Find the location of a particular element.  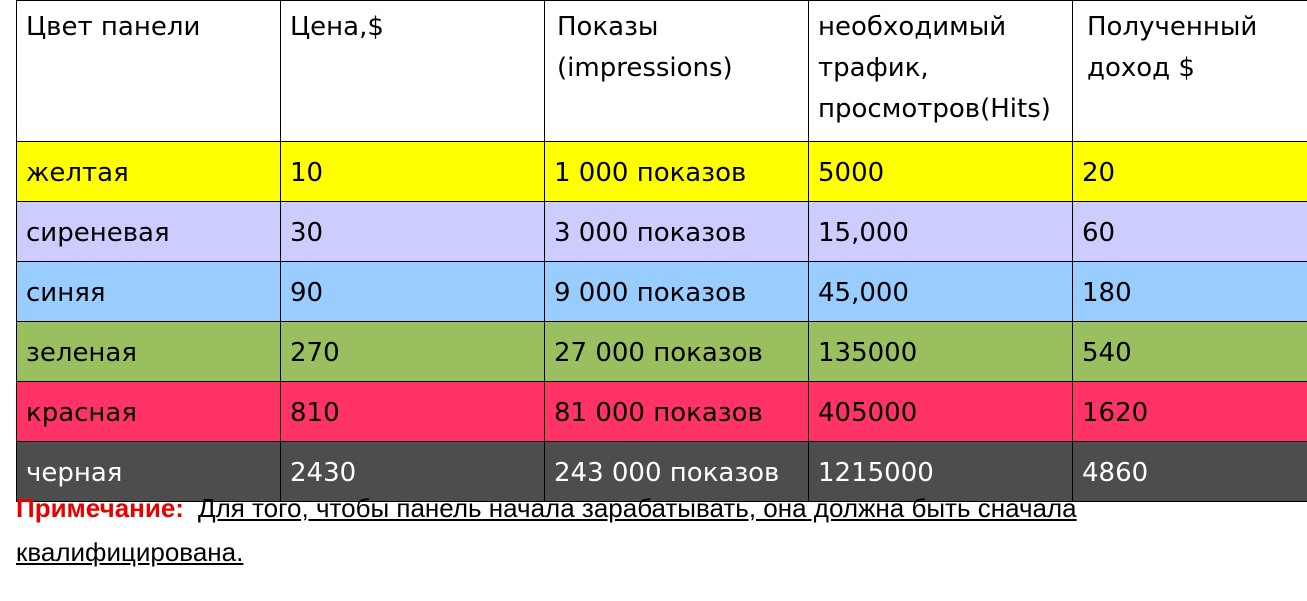

cell-required-traffic: 15,000 is located at coordinates (940, 231).